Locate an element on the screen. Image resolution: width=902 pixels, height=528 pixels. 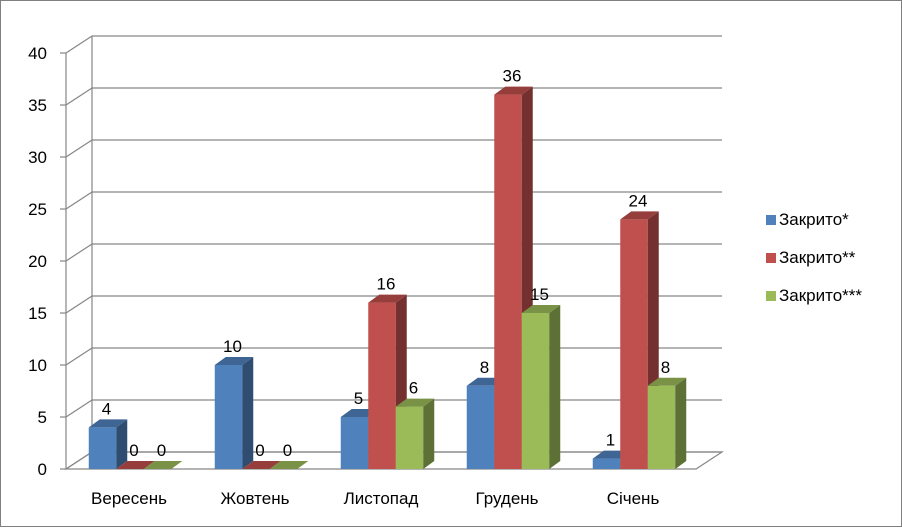
x-tick-label: Грудень is located at coordinates (506, 498).